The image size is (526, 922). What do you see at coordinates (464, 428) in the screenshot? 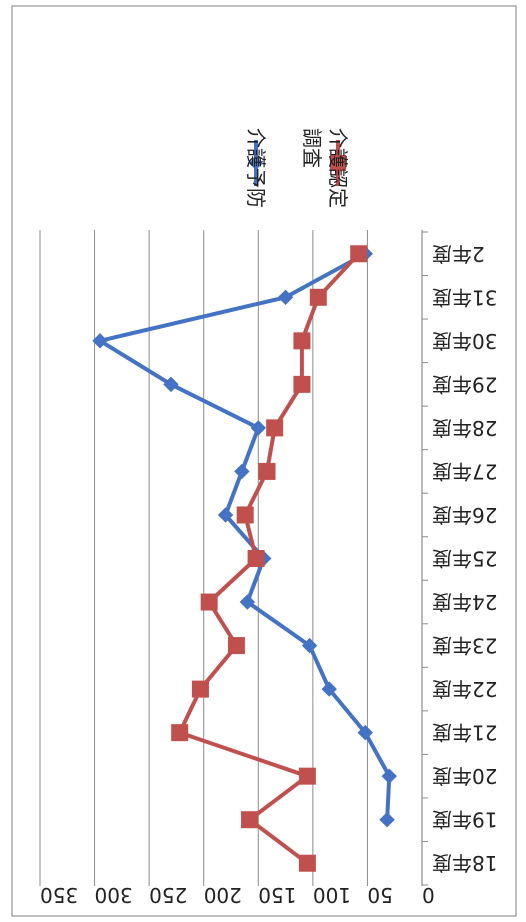
I see `x-tick-label: 28年度` at bounding box center [464, 428].